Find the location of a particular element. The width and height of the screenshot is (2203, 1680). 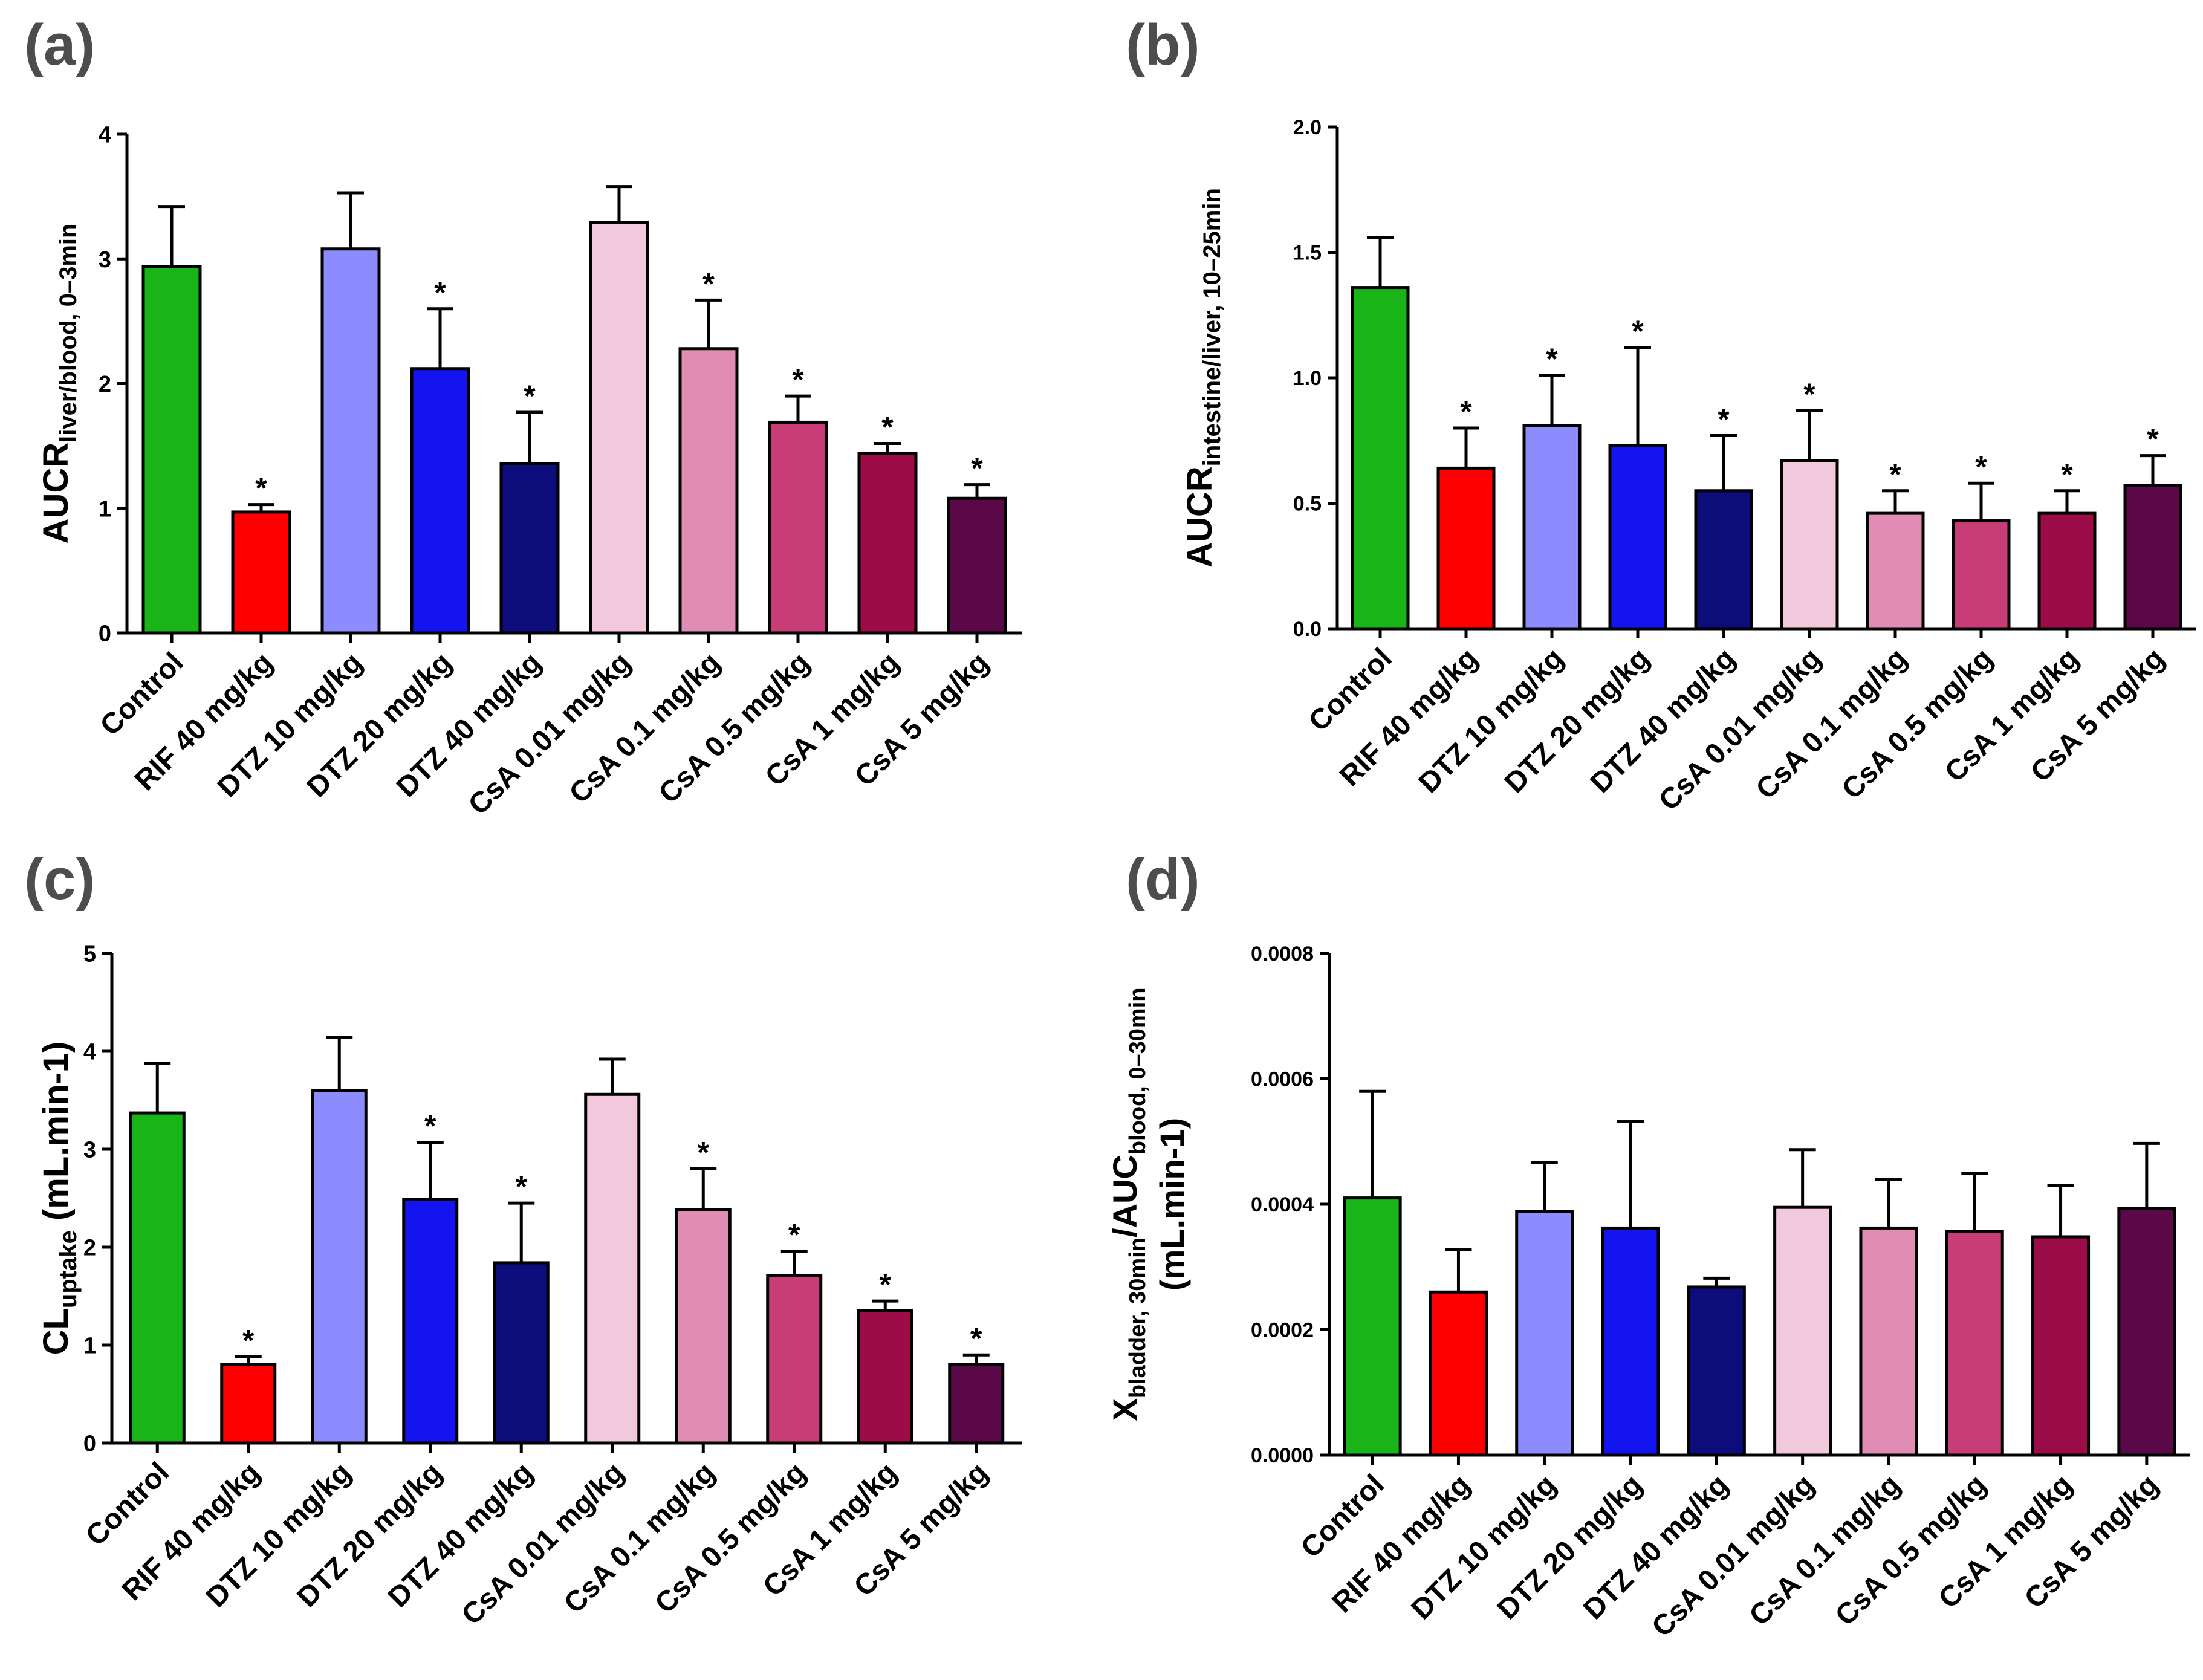

y-tick-label: 0.0 is located at coordinates (1307, 629).